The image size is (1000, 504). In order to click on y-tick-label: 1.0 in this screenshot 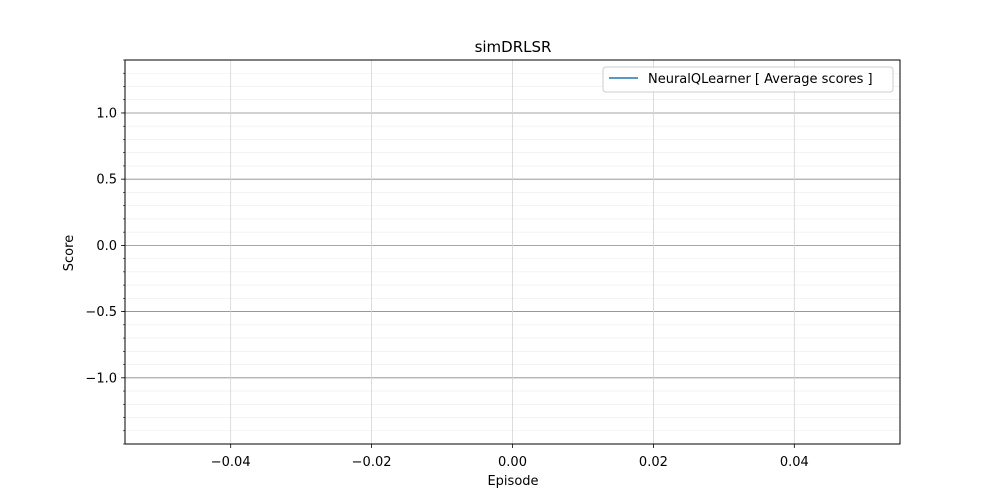, I will do `click(106, 113)`.